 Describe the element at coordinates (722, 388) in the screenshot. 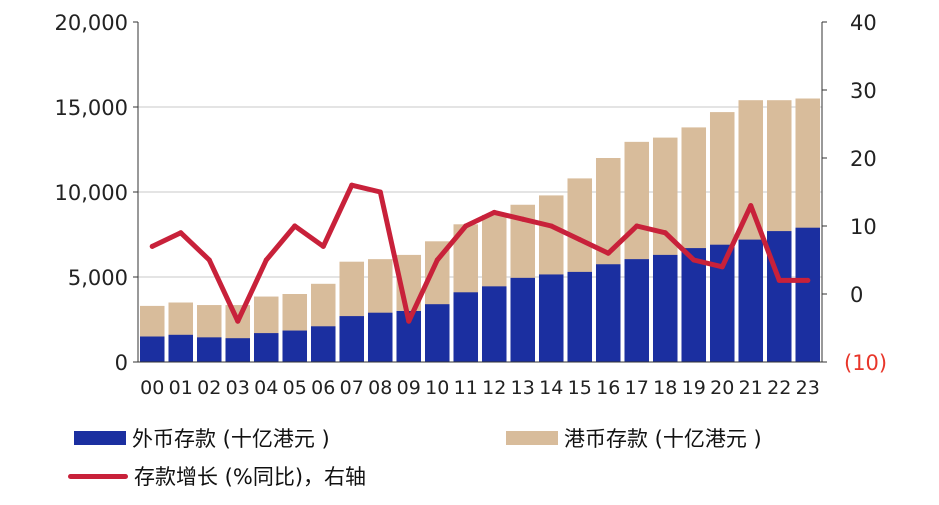

I see `x-tick-label-20: 20` at that location.